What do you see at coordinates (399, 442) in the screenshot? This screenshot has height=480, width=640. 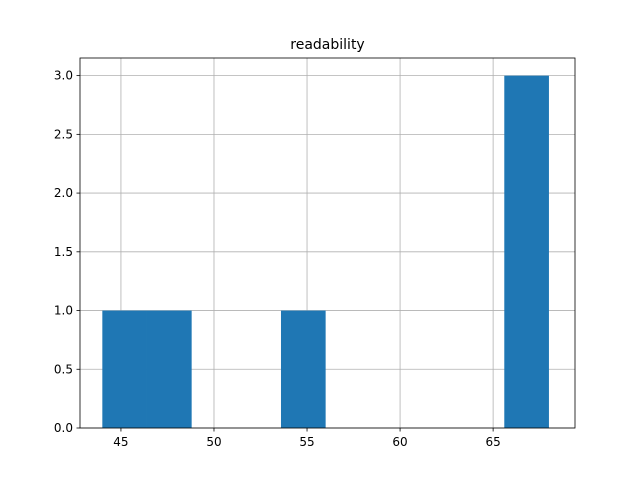 I see `x-tick-label: 60` at bounding box center [399, 442].